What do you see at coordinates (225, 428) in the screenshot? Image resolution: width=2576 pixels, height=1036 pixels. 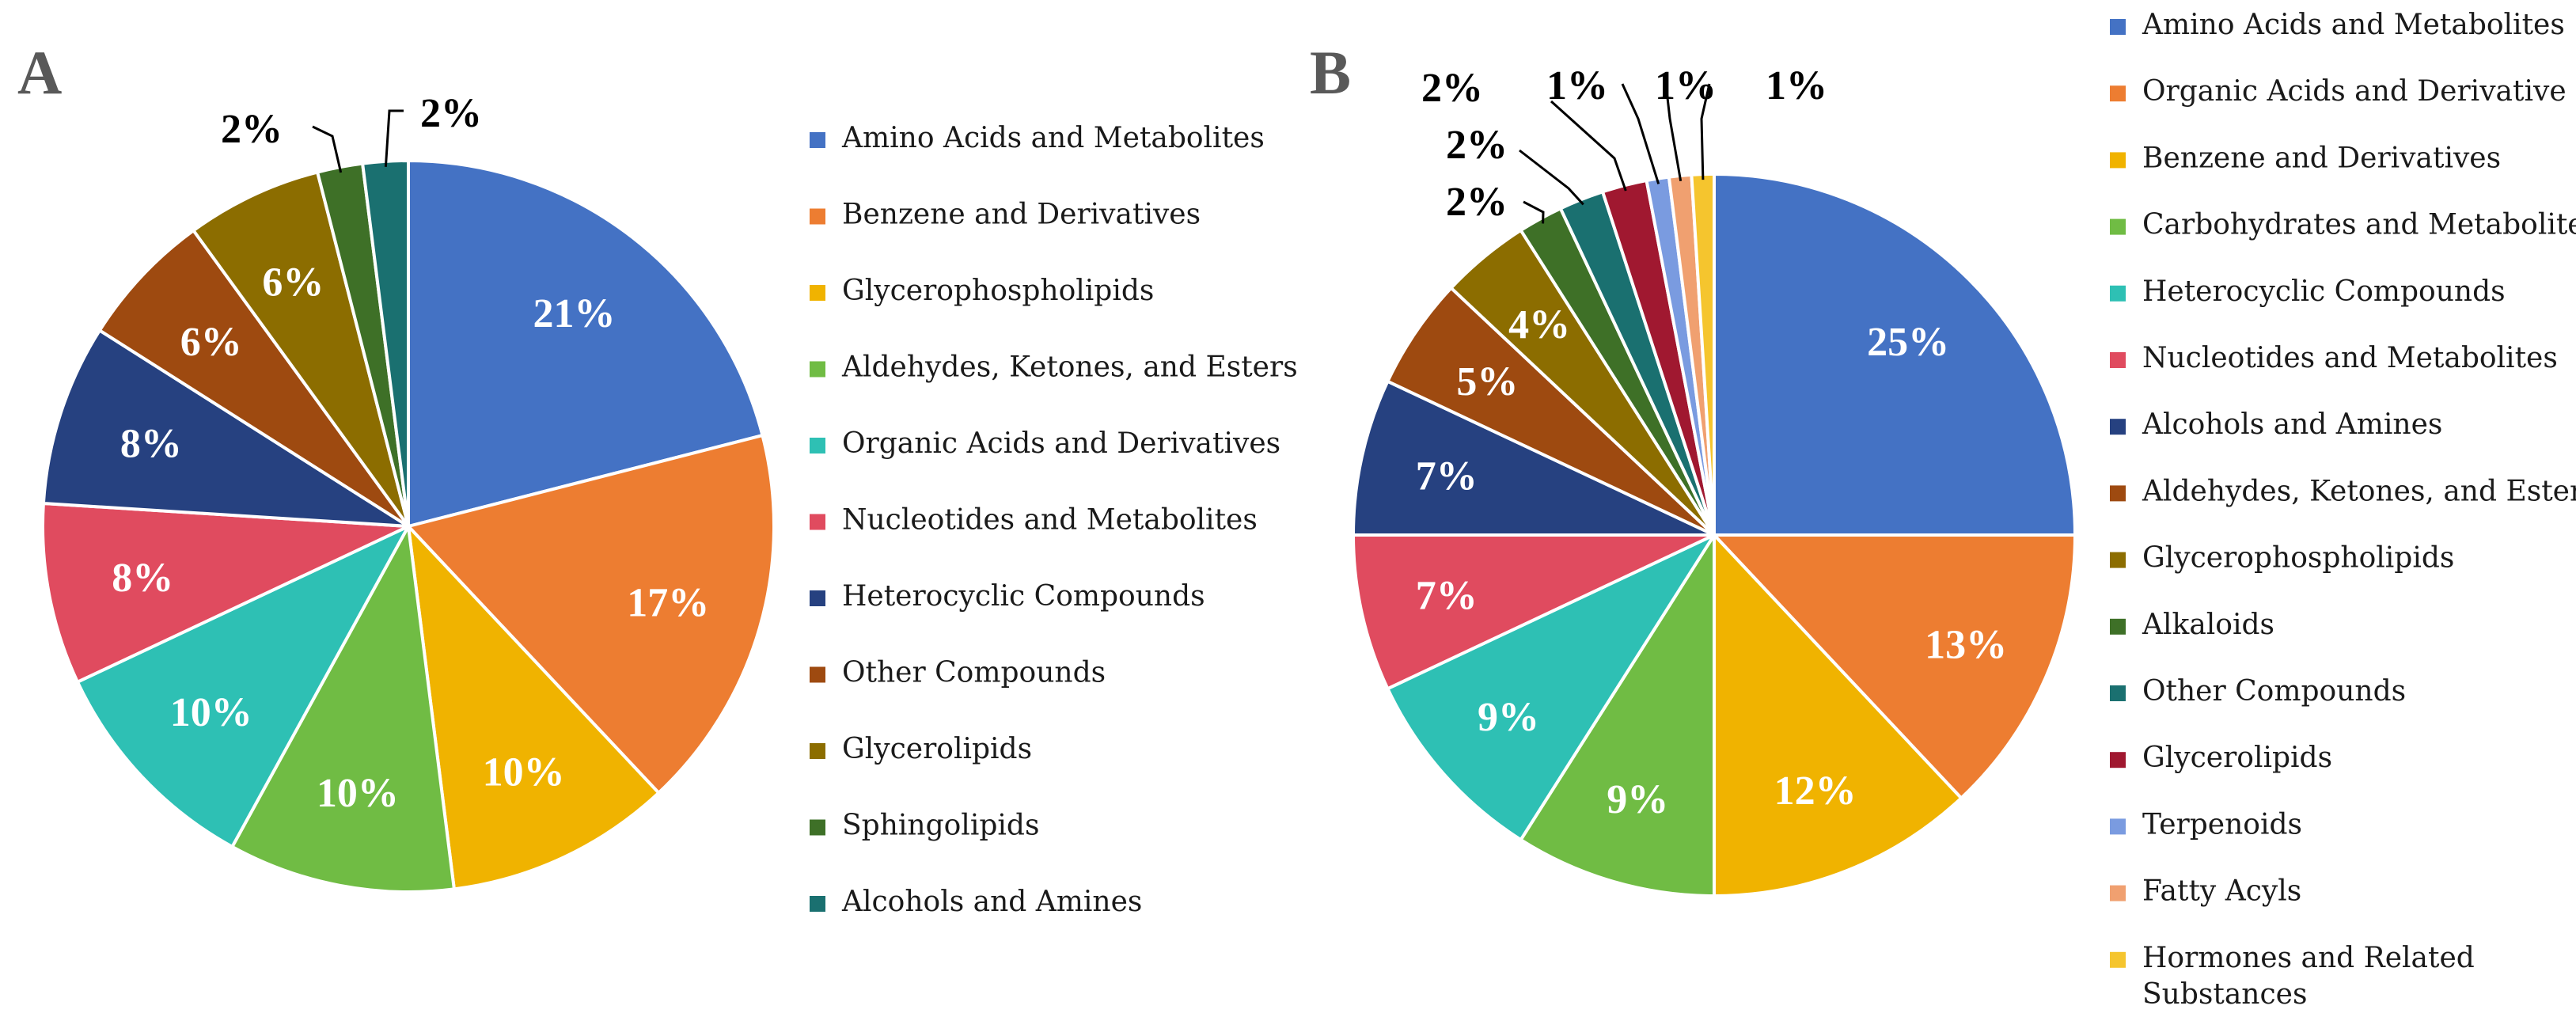 I see `pie-slice-heterocyclic-compounds` at bounding box center [225, 428].